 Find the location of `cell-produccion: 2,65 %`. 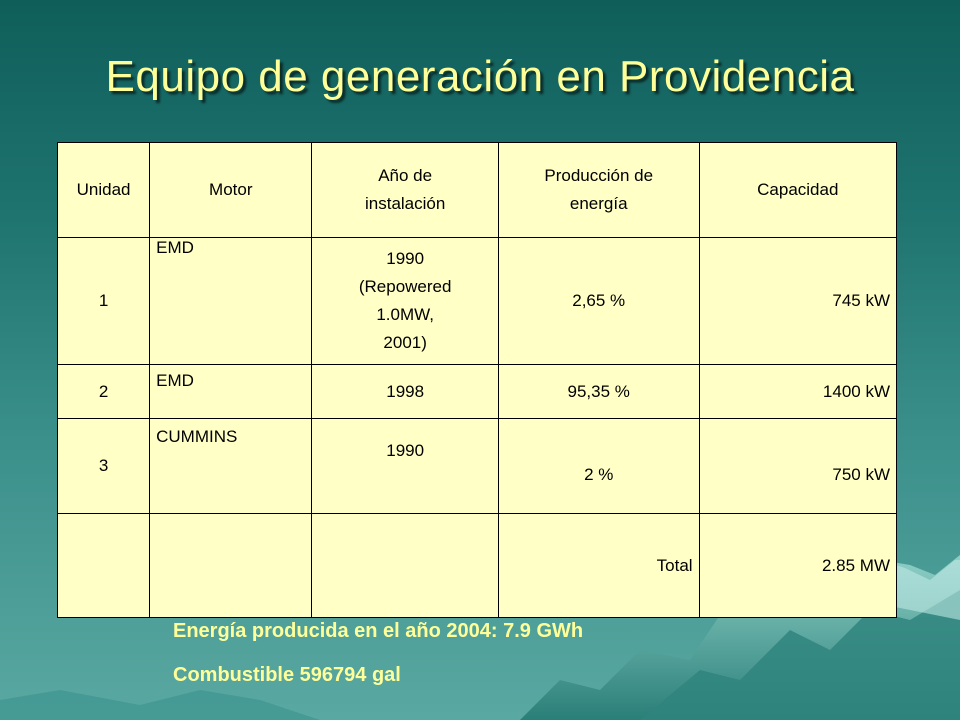

cell-produccion: 2,65 % is located at coordinates (598, 301).